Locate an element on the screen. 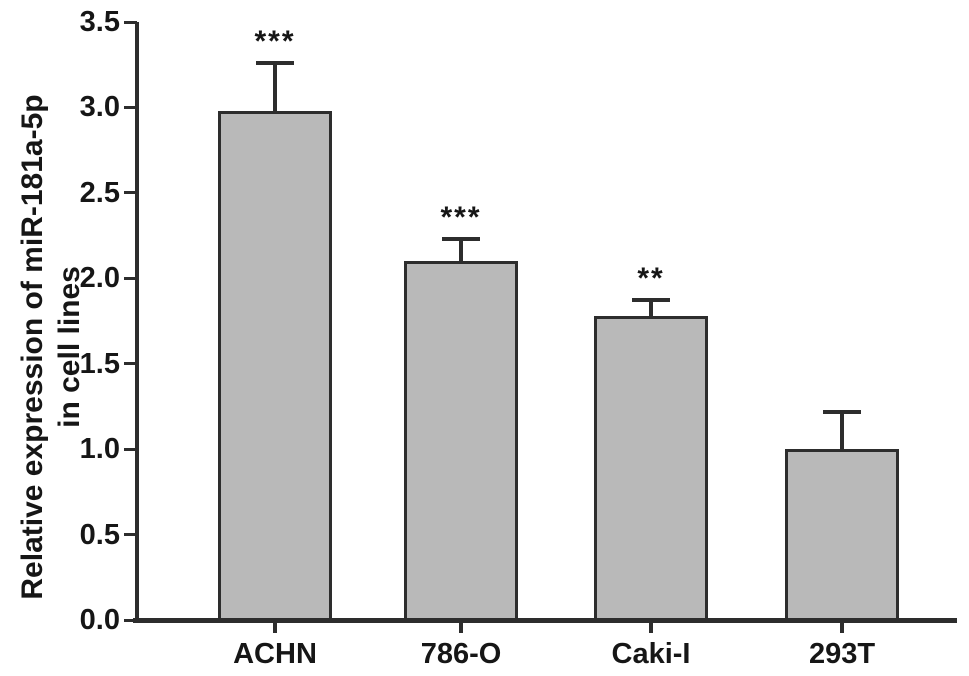 The width and height of the screenshot is (969, 676). x-axis-tick-label: 293T is located at coordinates (842, 654).